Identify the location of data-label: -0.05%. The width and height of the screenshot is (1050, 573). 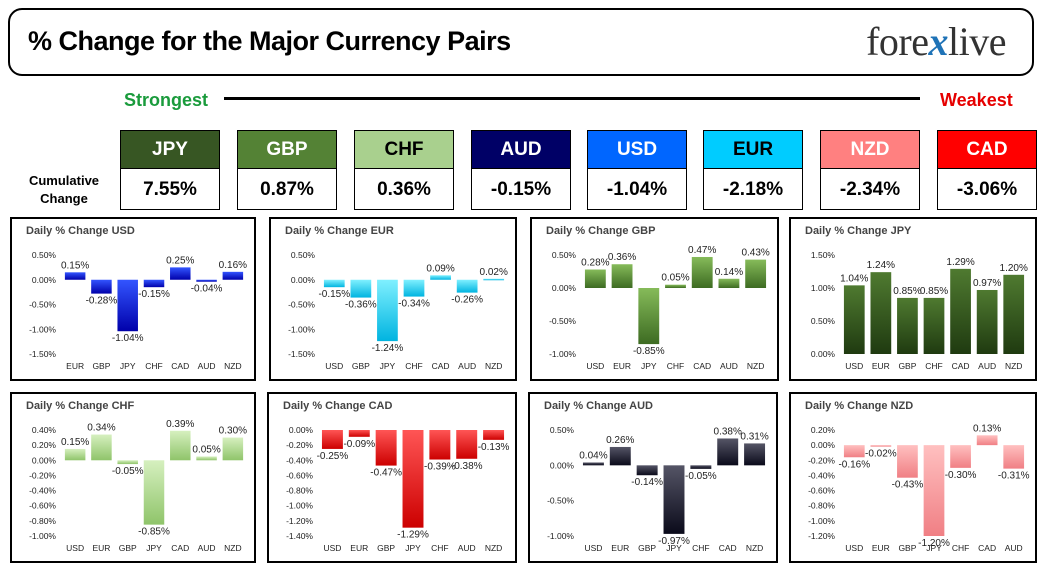
(701, 476).